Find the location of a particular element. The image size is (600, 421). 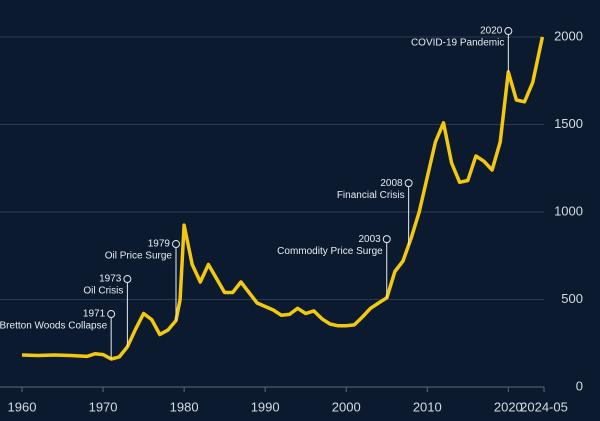

annotation-year: 2008 is located at coordinates (391, 183).